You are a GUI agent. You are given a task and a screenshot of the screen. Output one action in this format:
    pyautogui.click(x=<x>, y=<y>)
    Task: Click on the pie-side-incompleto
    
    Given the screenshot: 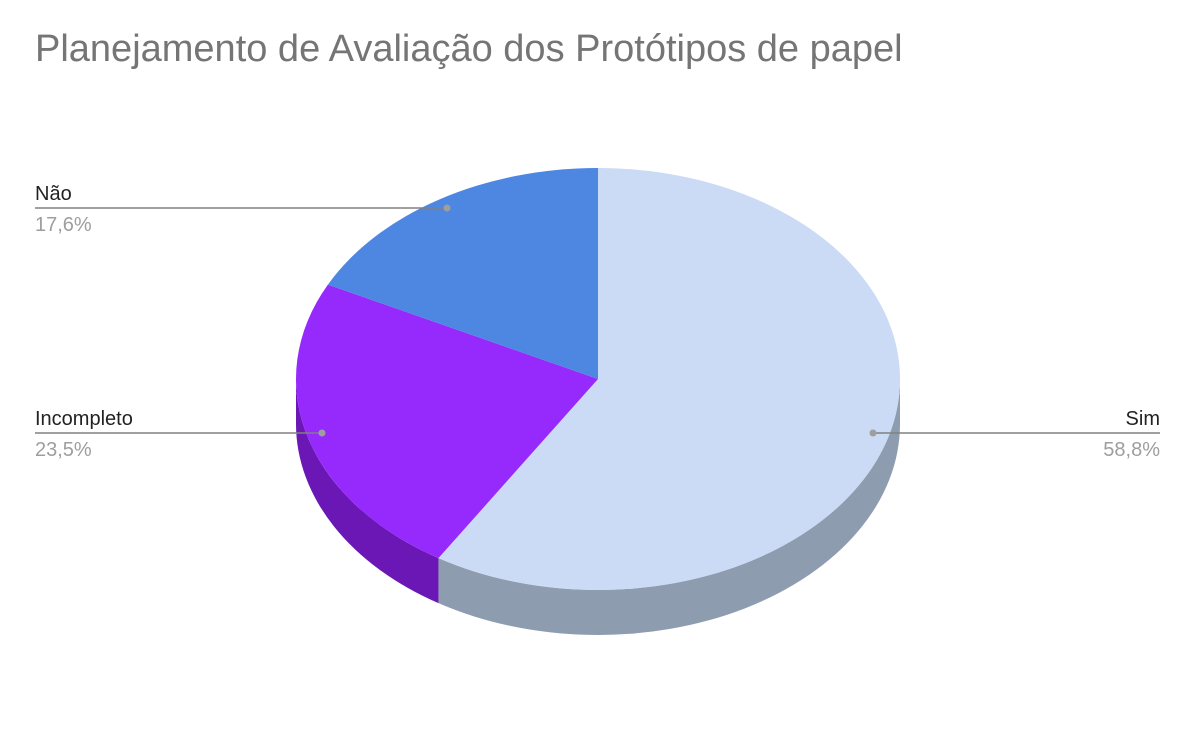 What is the action you would take?
    pyautogui.click(x=367, y=491)
    